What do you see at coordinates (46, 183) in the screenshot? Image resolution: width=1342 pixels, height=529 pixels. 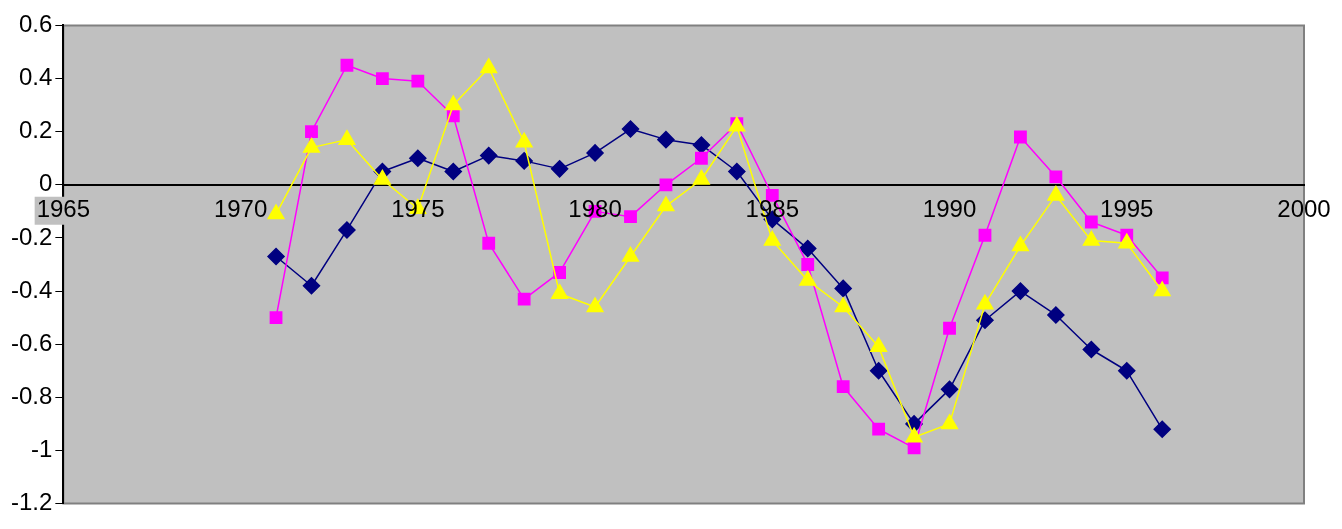 I see `y-tick-label: 0` at bounding box center [46, 183].